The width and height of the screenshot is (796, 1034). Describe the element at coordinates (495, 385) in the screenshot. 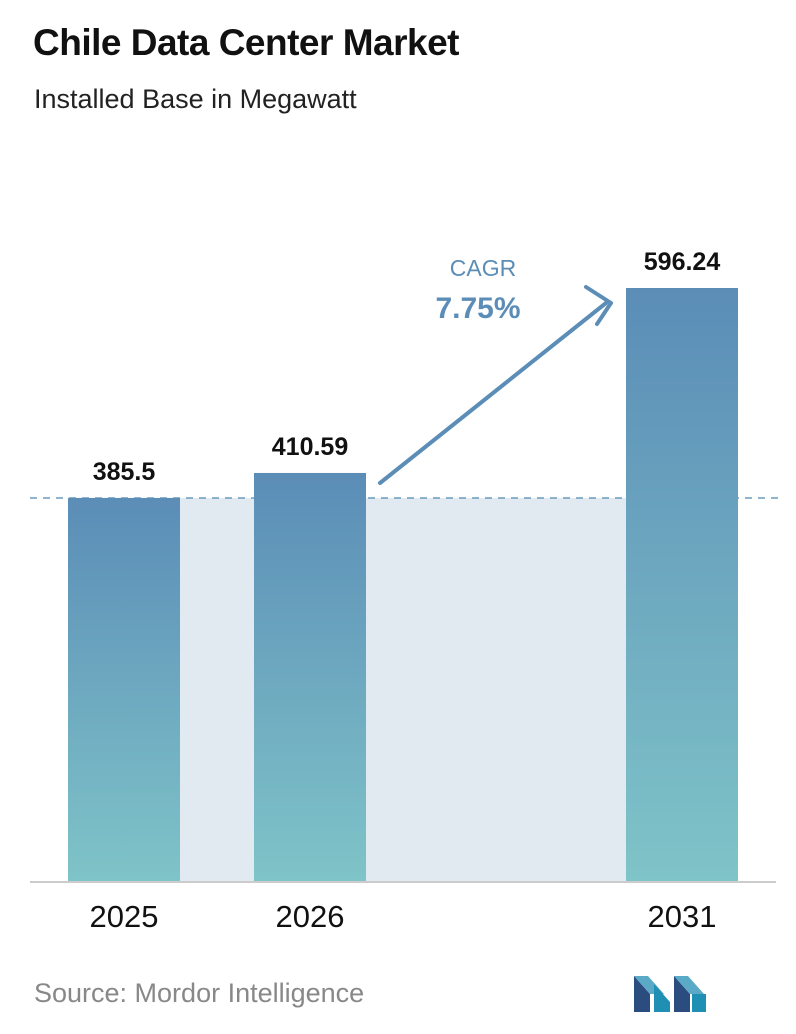

I see `cagr-arrow` at that location.